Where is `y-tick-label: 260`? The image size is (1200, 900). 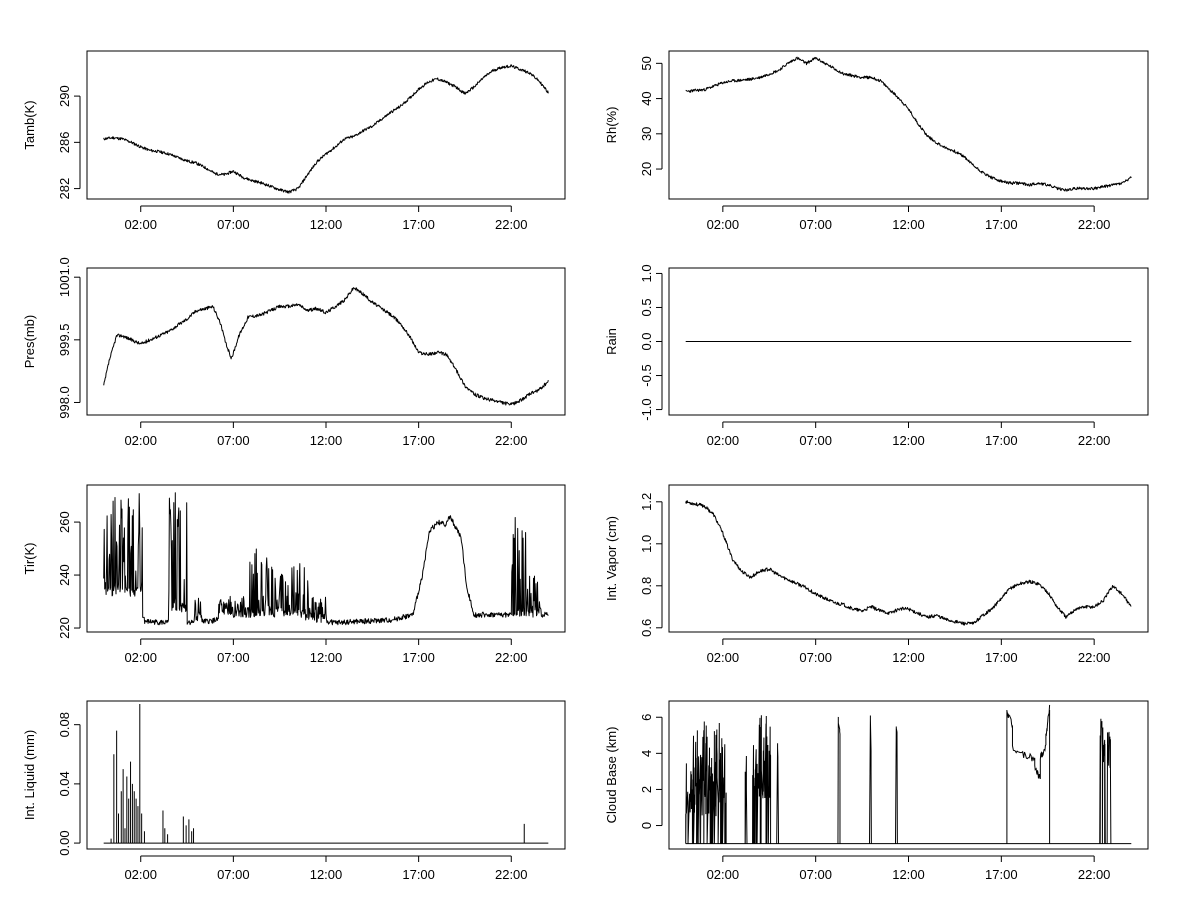
y-tick-label: 260 is located at coordinates (64, 522).